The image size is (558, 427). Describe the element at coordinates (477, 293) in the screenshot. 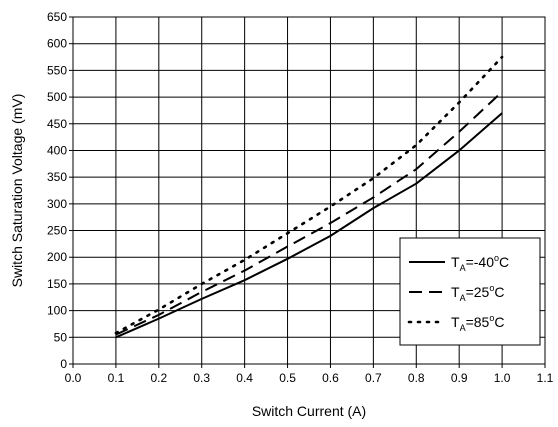

I see `legend-label-2: TA=25oC` at that location.